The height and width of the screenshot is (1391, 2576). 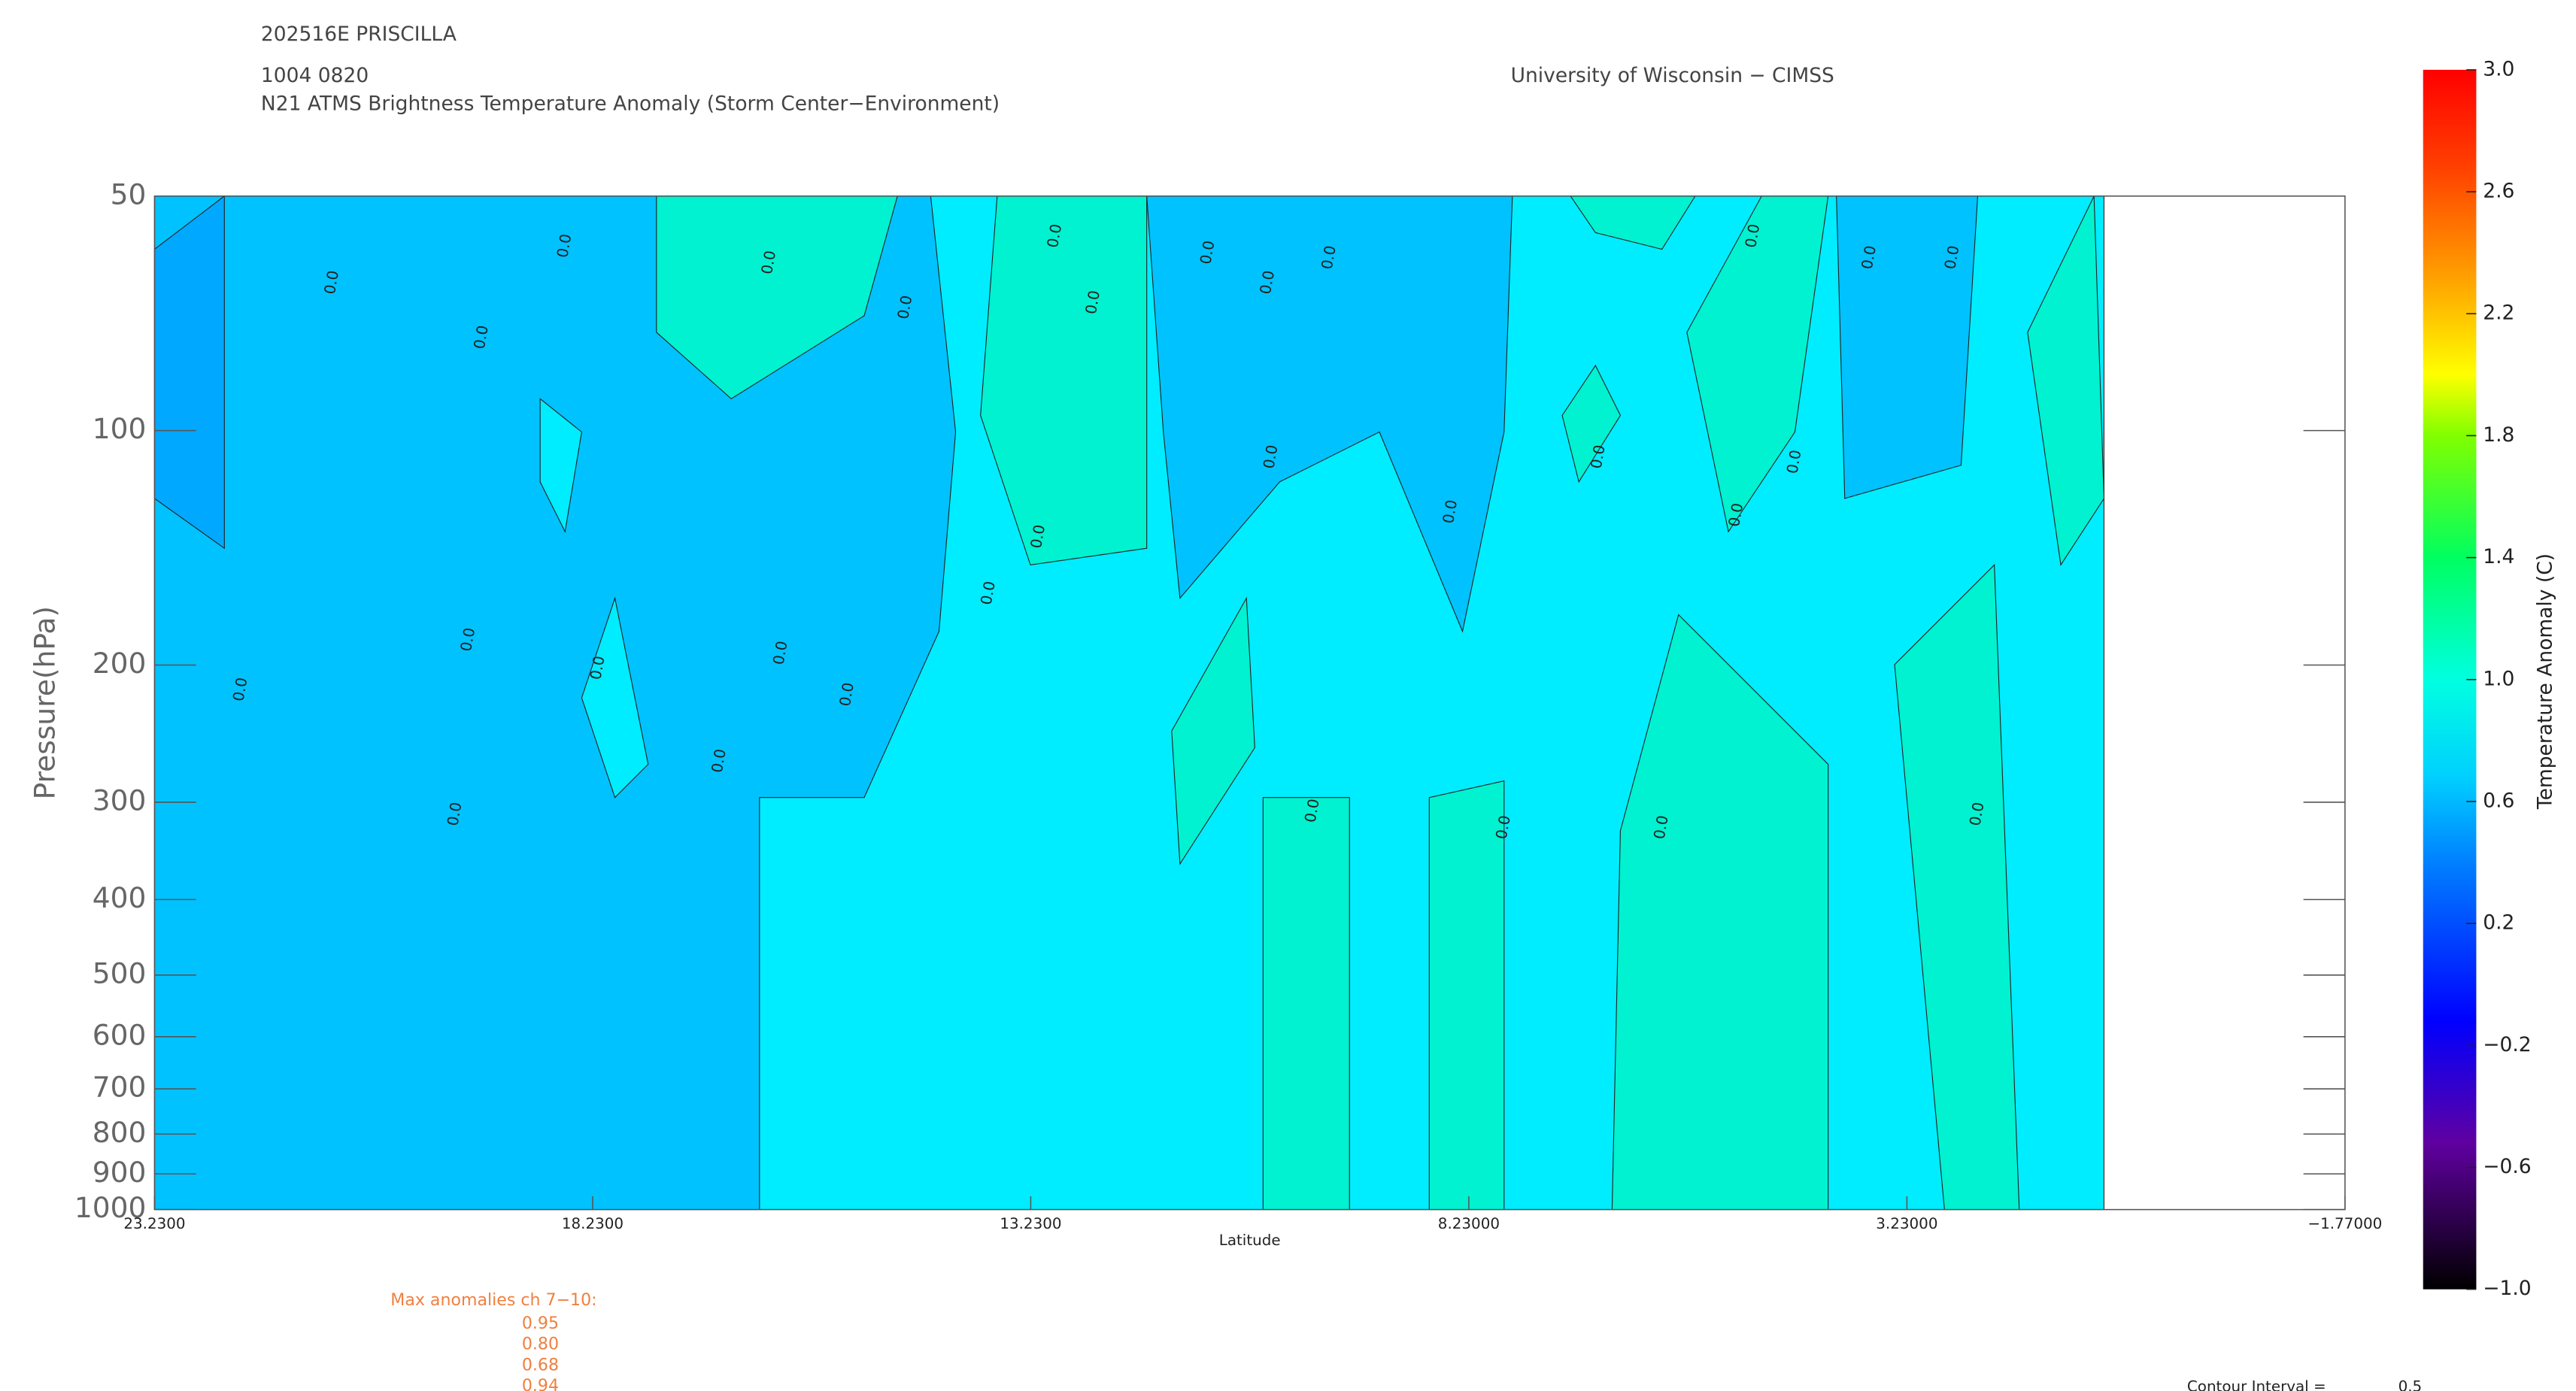 I want to click on colorbar-tick-label: 2.2, so click(x=2498, y=313).